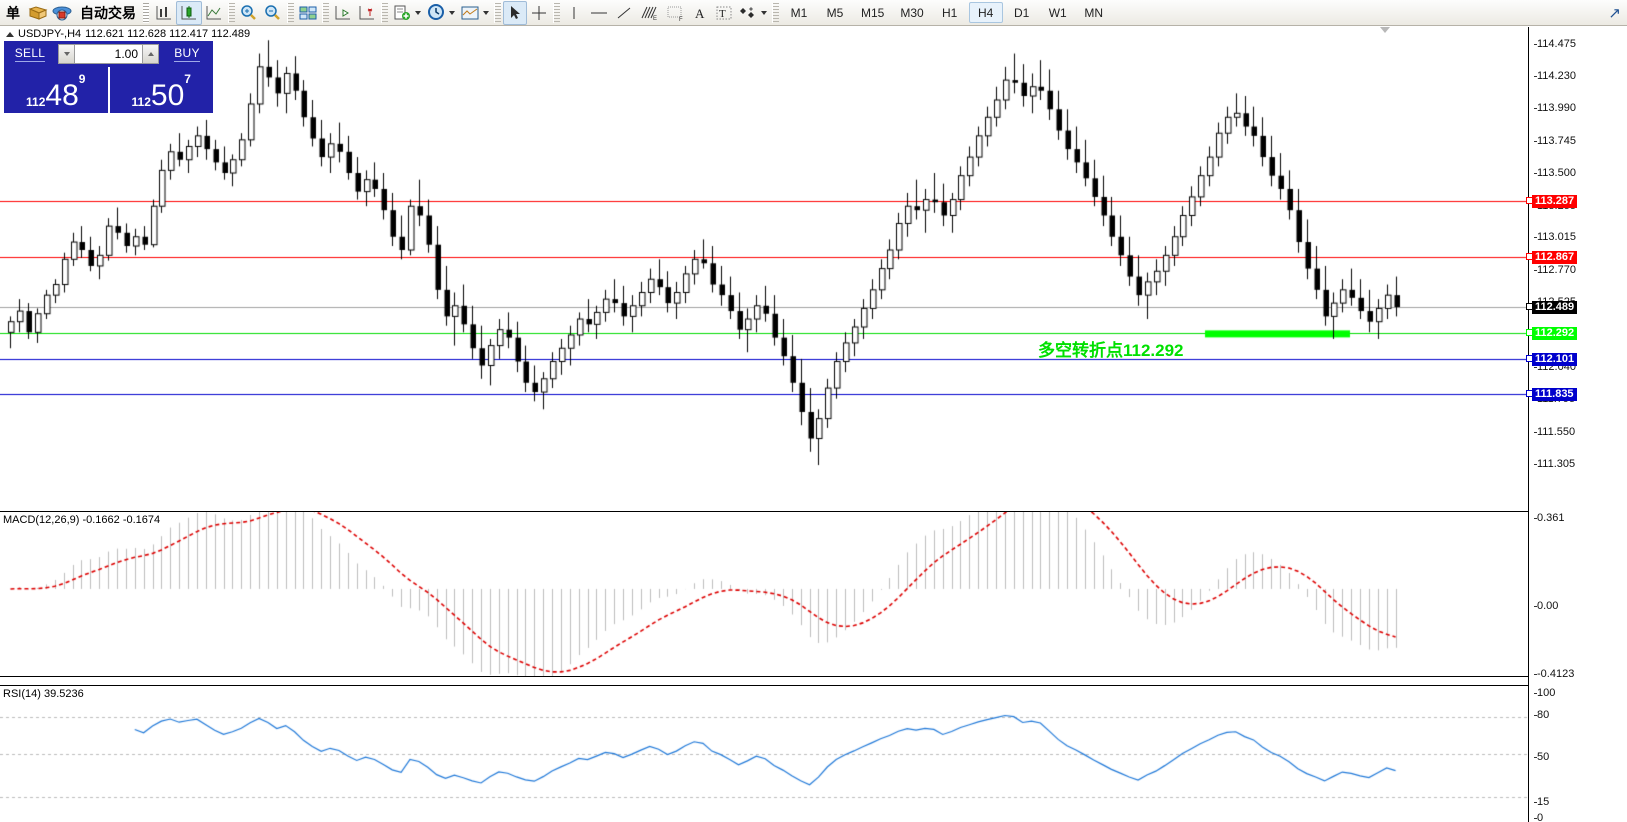 The height and width of the screenshot is (822, 1627). I want to click on volume-stepper: 1.00, so click(108, 54).